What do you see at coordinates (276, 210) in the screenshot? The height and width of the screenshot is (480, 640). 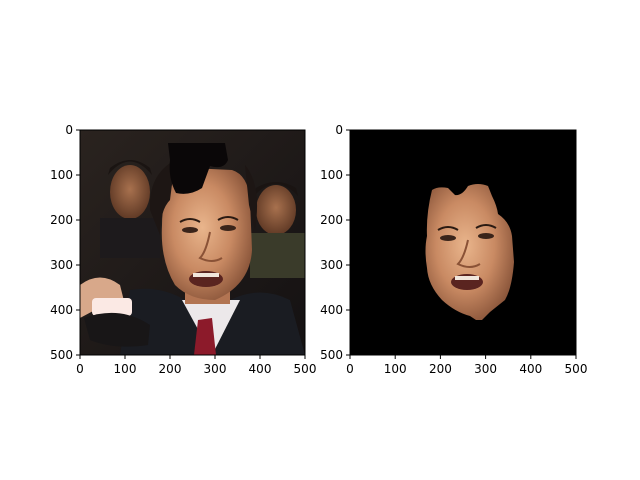 I see `background-person-right` at bounding box center [276, 210].